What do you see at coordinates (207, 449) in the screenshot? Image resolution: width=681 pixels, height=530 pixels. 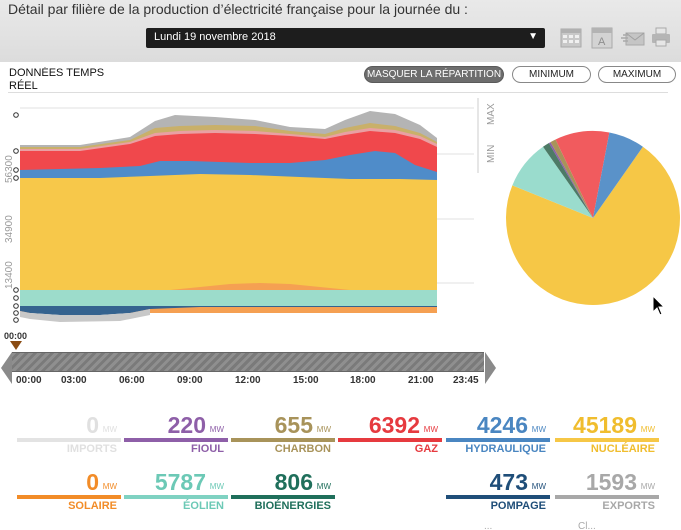 I see `stat-label: FIOUL` at bounding box center [207, 449].